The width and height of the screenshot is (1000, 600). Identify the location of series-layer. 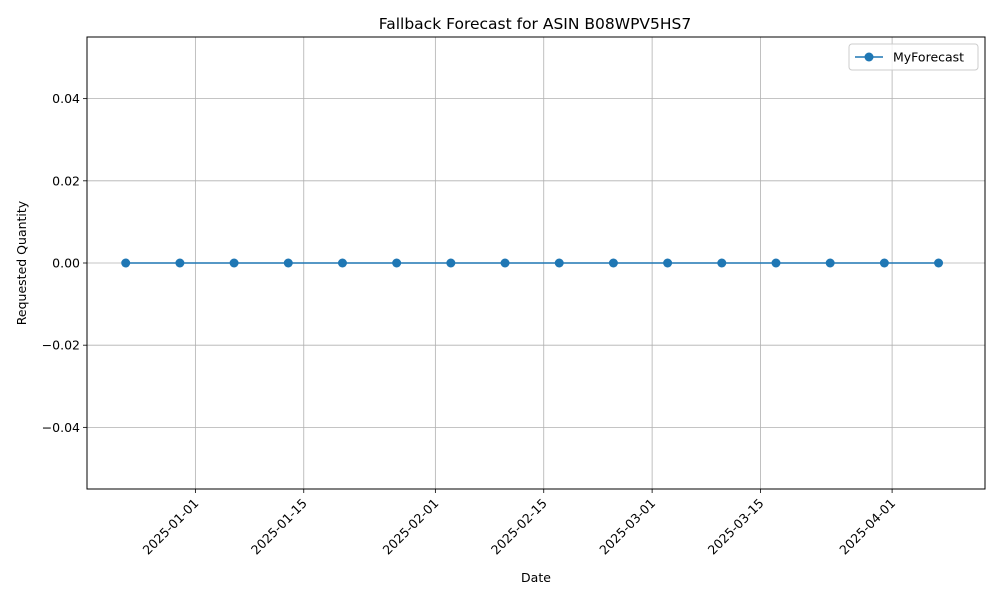
(532, 263).